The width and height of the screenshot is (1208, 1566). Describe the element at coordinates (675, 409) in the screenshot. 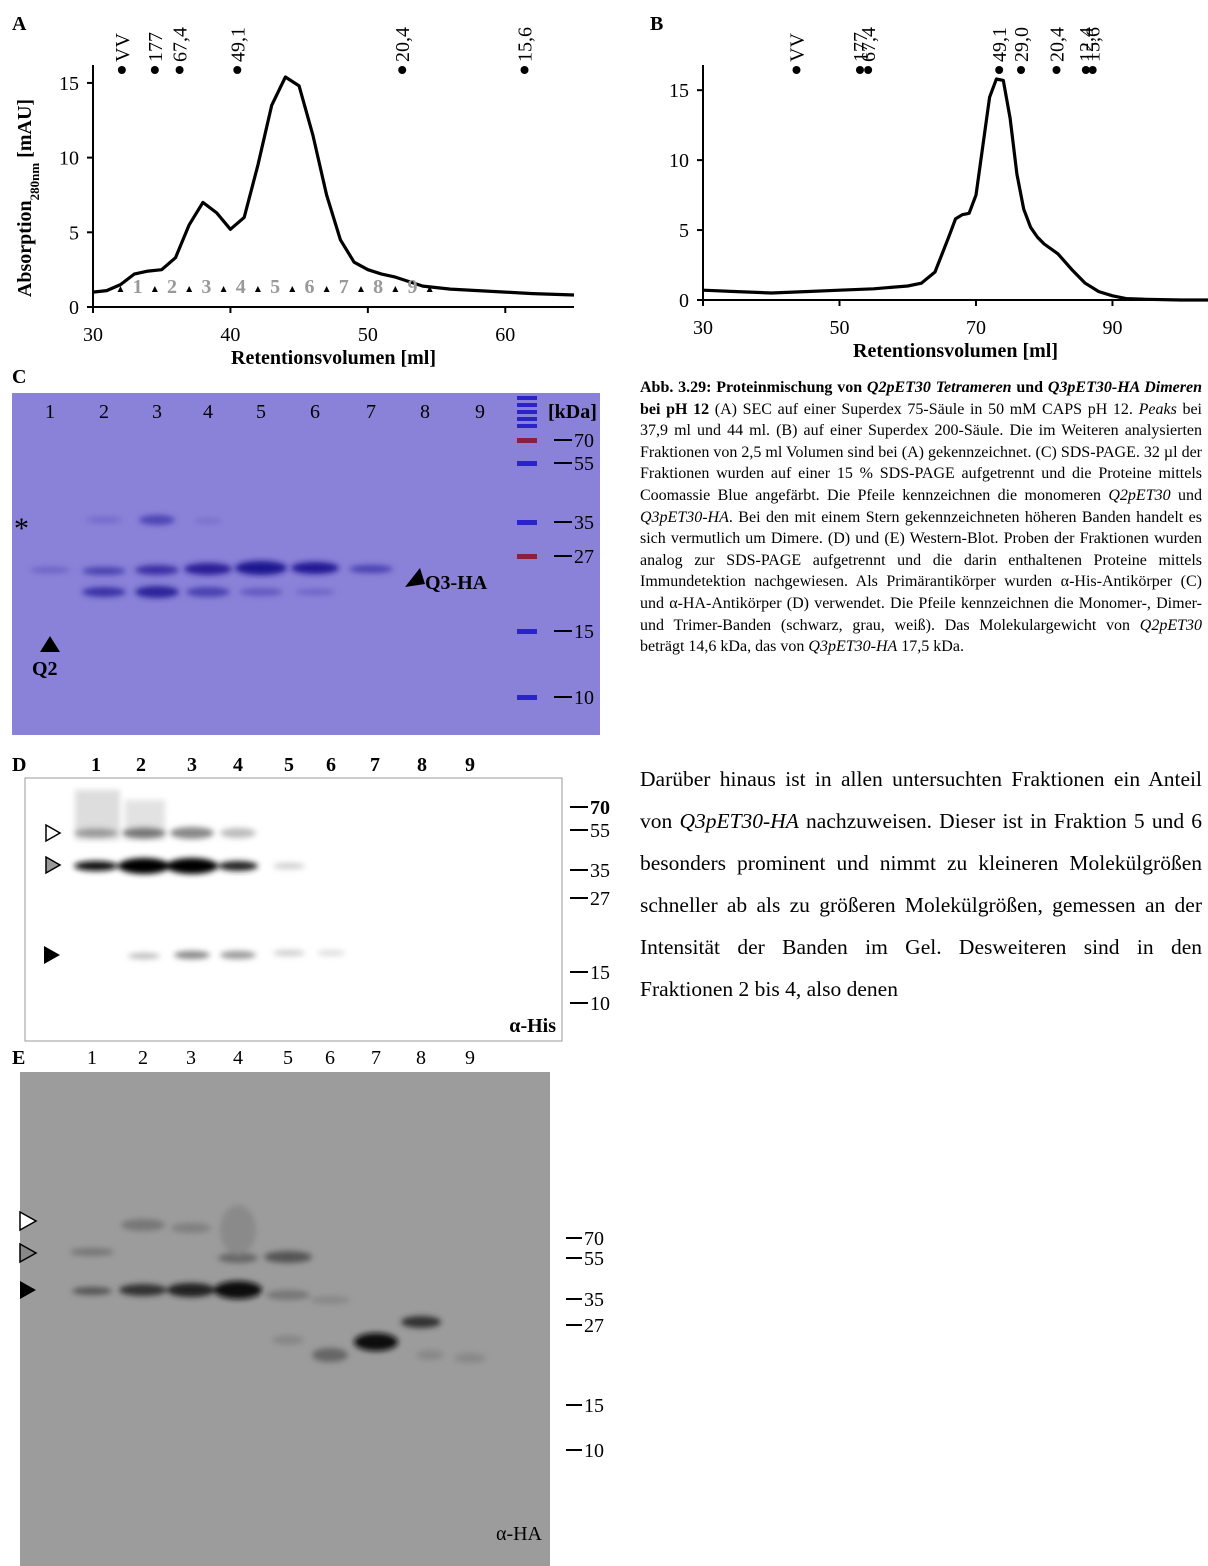

I see `text-run: bei pH 12` at that location.